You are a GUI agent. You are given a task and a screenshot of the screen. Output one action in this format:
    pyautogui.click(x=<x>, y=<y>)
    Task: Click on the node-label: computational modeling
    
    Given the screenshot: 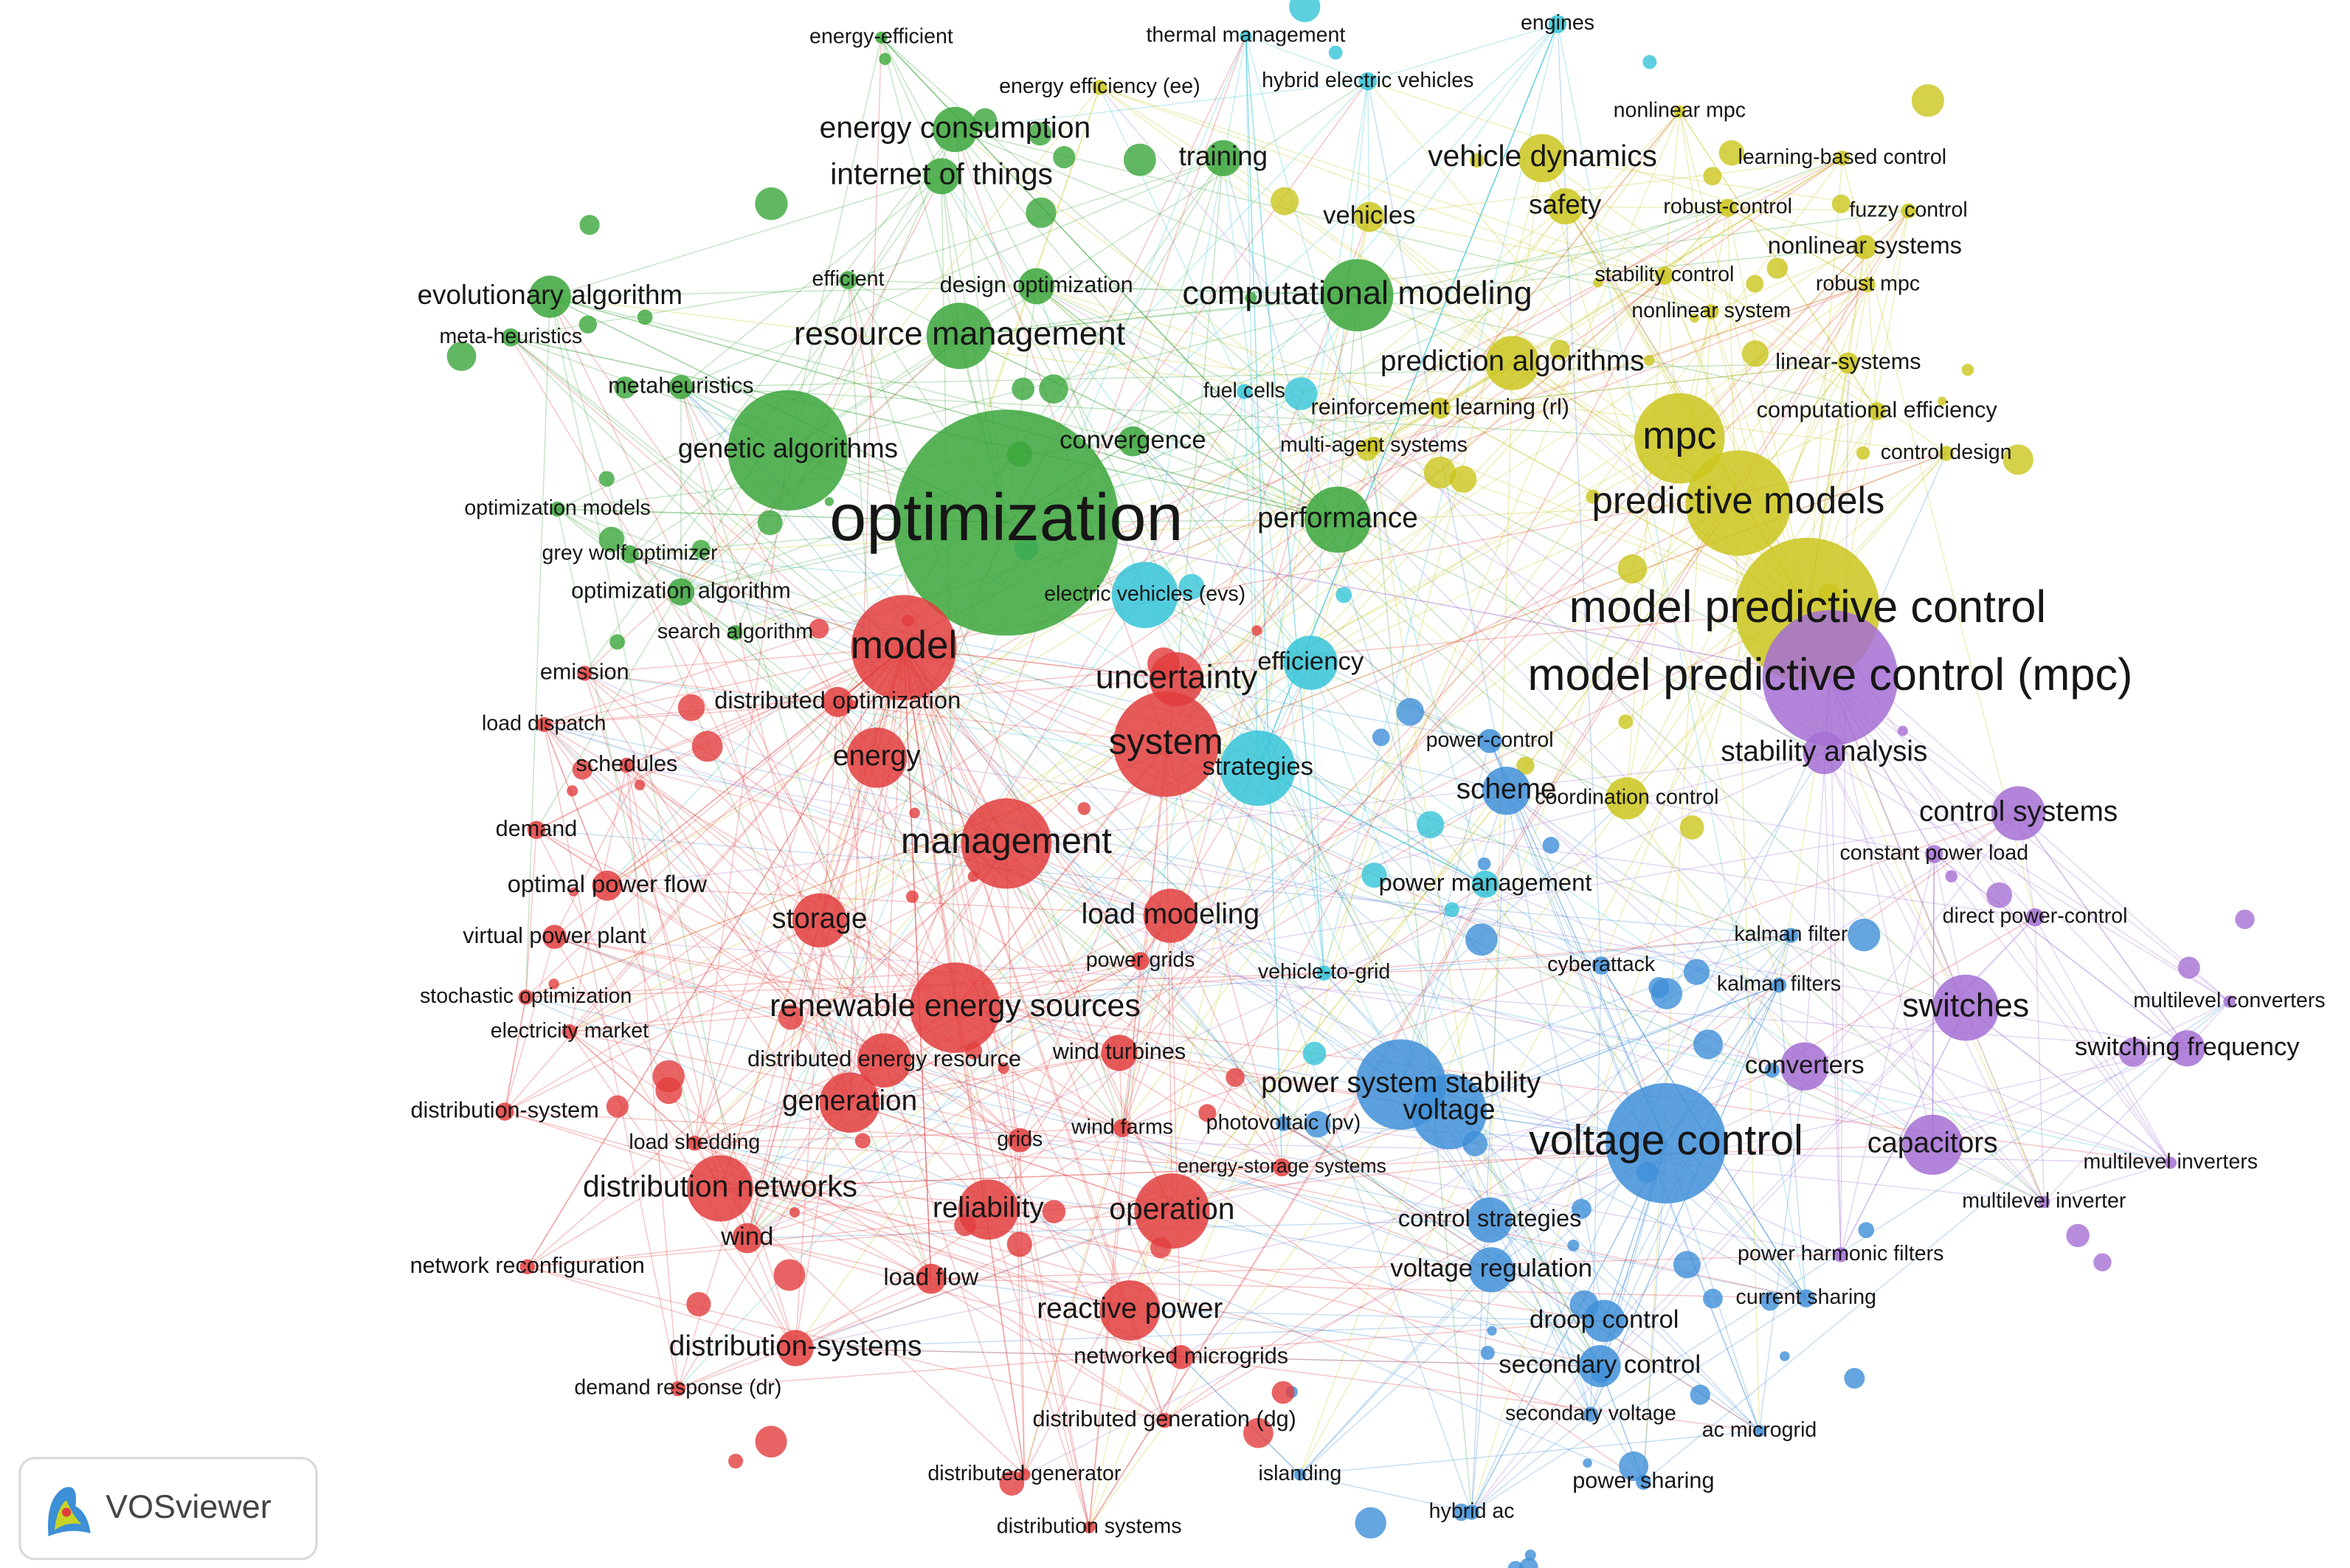 What is the action you would take?
    pyautogui.click(x=1357, y=292)
    